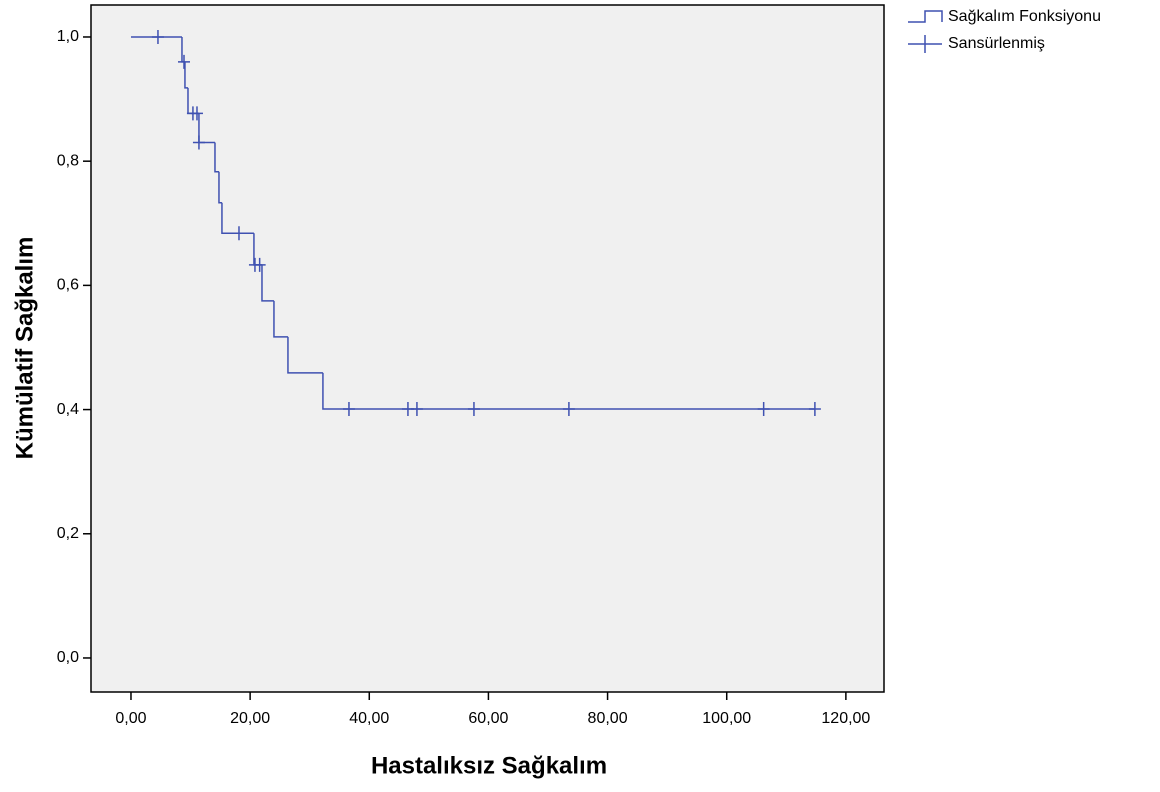  I want to click on x-tick-label: 60,00, so click(488, 718).